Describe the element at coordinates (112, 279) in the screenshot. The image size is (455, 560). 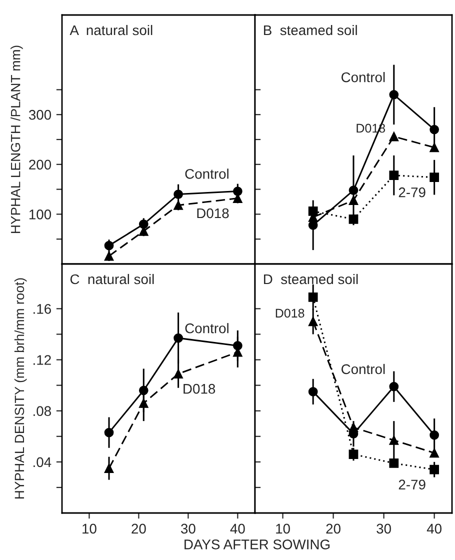
I see `text: C natural soil` at that location.